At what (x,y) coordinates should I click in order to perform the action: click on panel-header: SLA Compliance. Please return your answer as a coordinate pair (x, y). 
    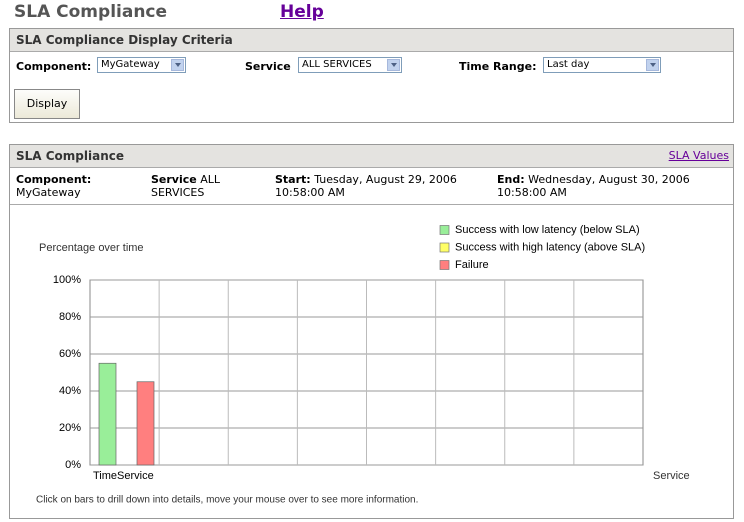
    Looking at the image, I should click on (371, 156).